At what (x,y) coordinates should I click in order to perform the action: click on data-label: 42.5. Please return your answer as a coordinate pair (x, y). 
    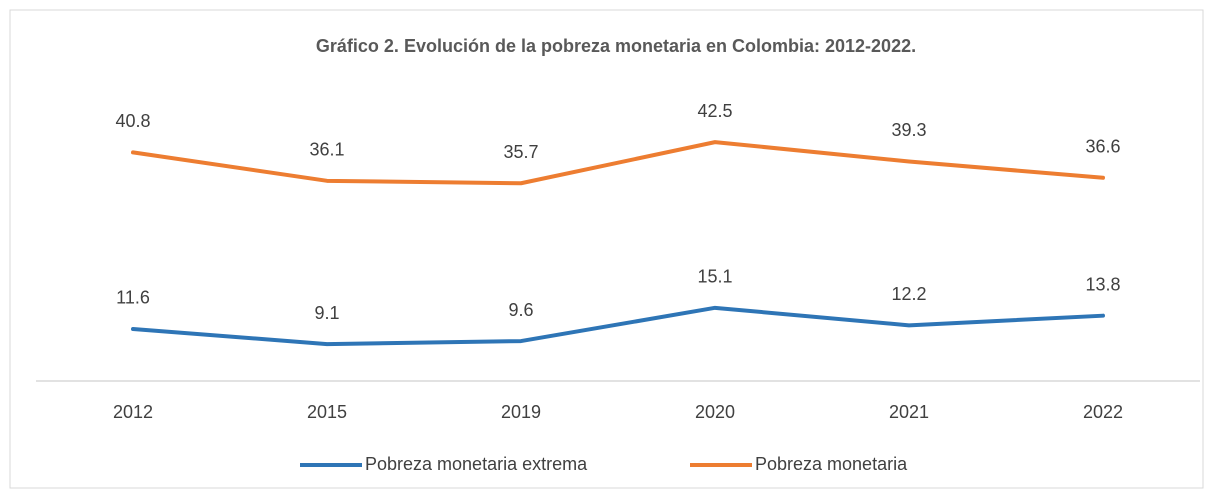
    Looking at the image, I should click on (714, 111).